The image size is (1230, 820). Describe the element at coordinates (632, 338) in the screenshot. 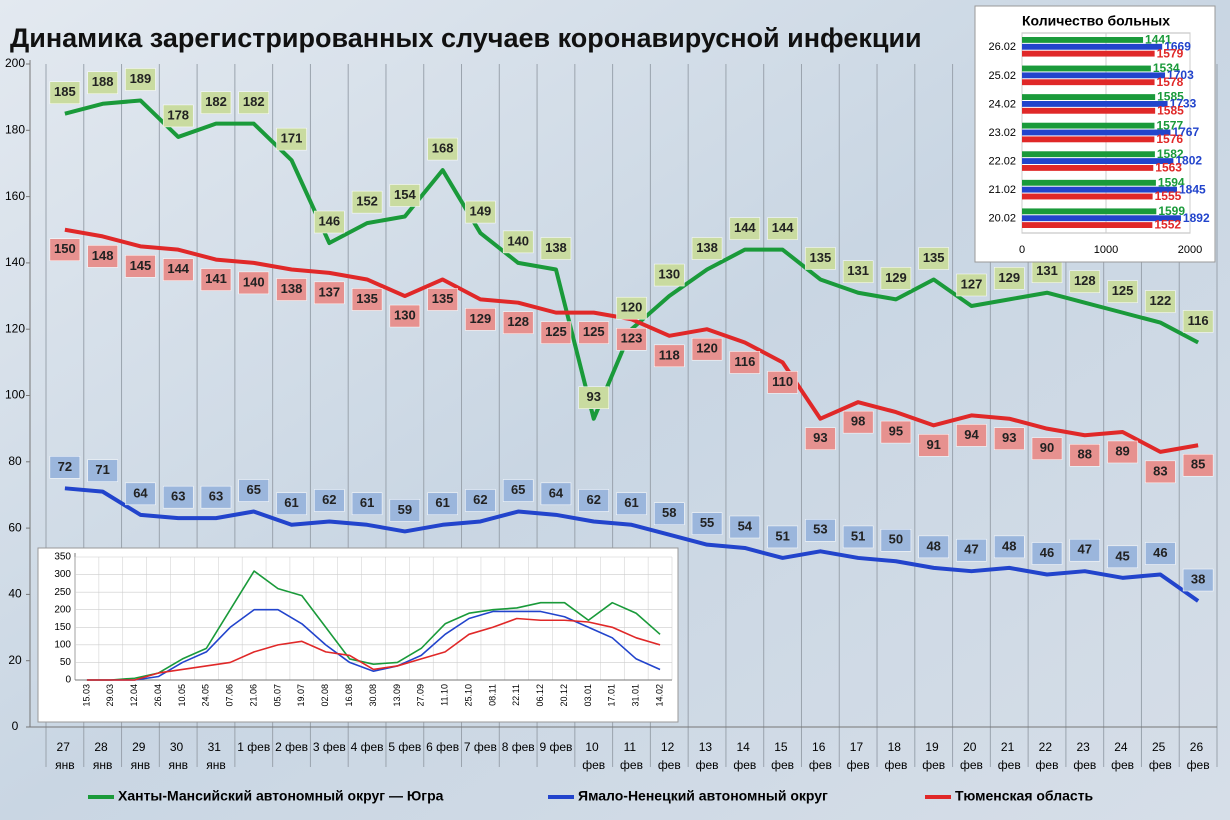

I see `data-label: 123` at that location.